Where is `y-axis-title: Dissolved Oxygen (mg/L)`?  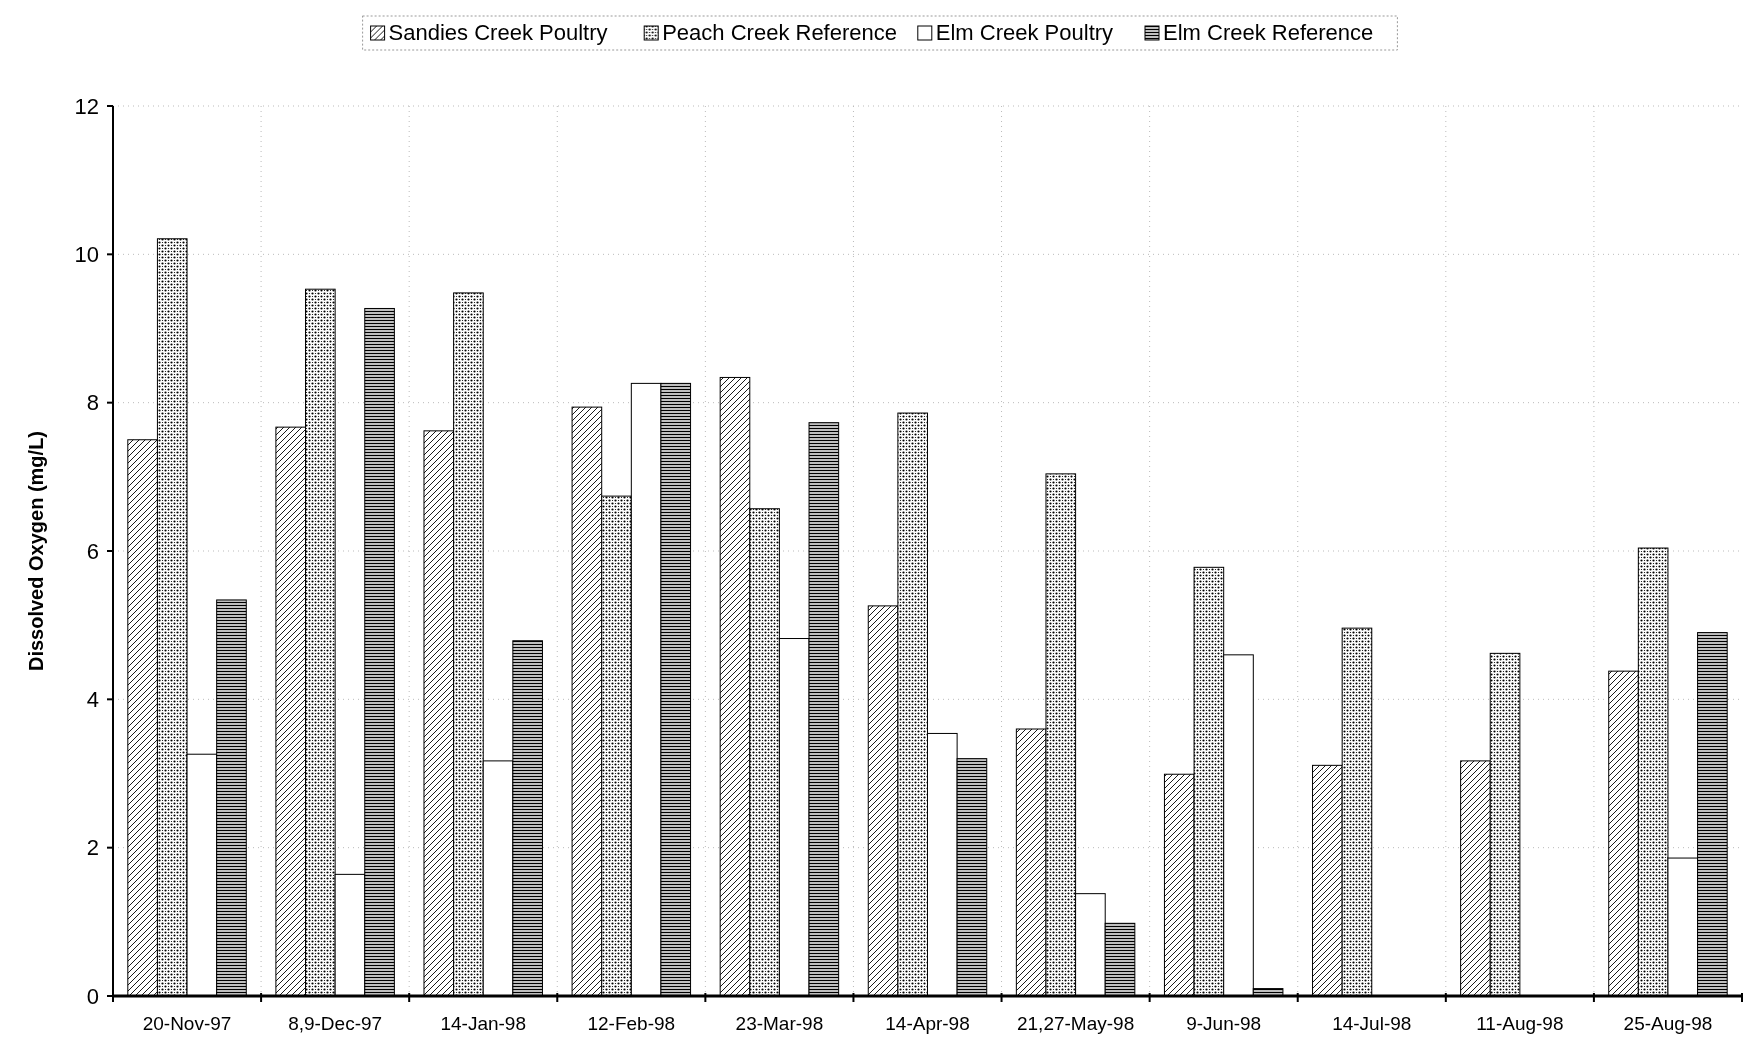
y-axis-title: Dissolved Oxygen (mg/L) is located at coordinates (36, 551).